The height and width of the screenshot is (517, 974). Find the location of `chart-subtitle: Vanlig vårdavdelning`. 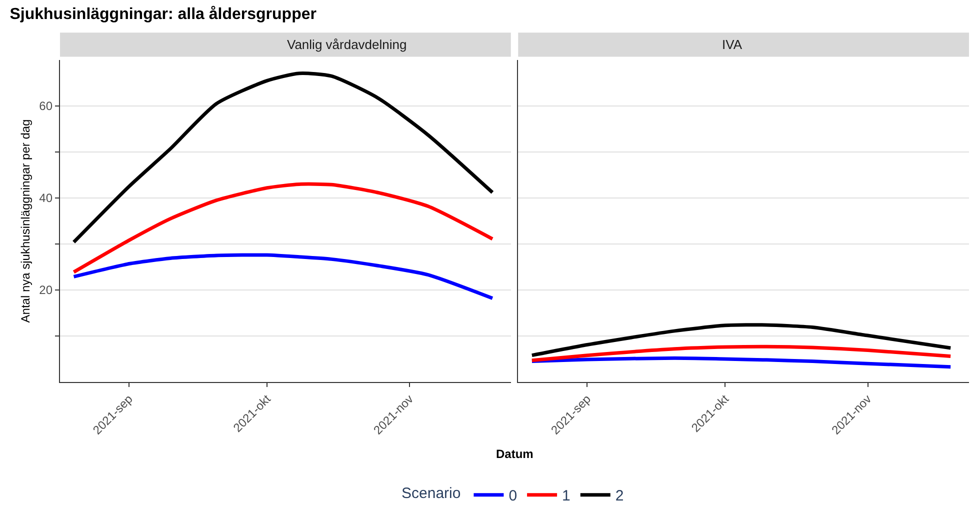

chart-subtitle: Vanlig vårdavdelning is located at coordinates (347, 44).